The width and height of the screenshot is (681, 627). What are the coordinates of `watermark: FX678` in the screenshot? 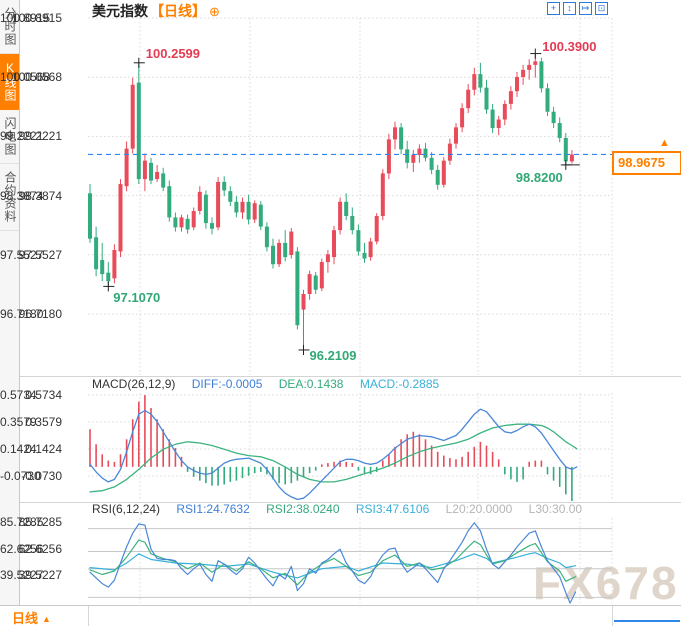 It's located at (606, 583).